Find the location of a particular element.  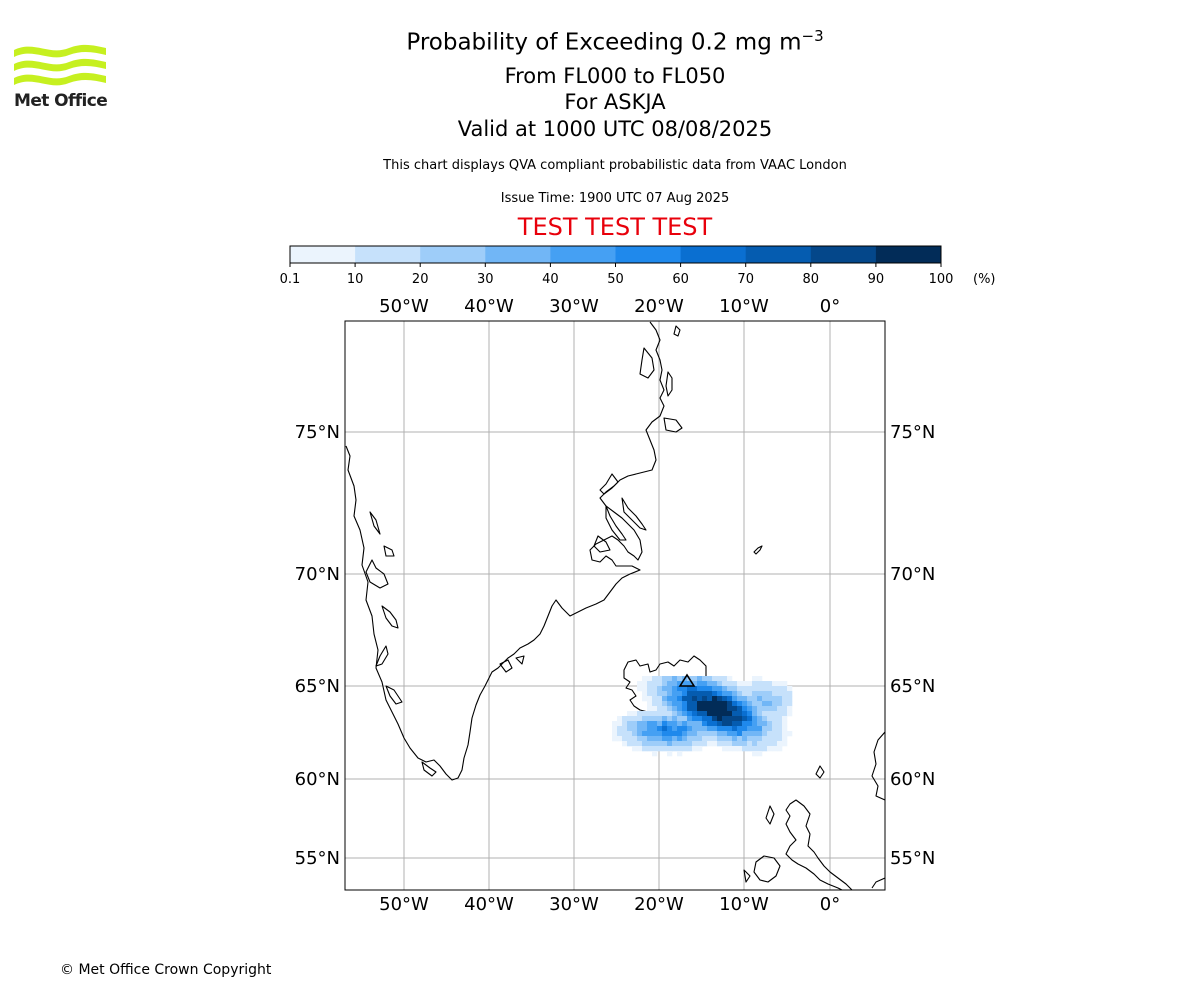

volcano-triangle-icon is located at coordinates (687, 680).